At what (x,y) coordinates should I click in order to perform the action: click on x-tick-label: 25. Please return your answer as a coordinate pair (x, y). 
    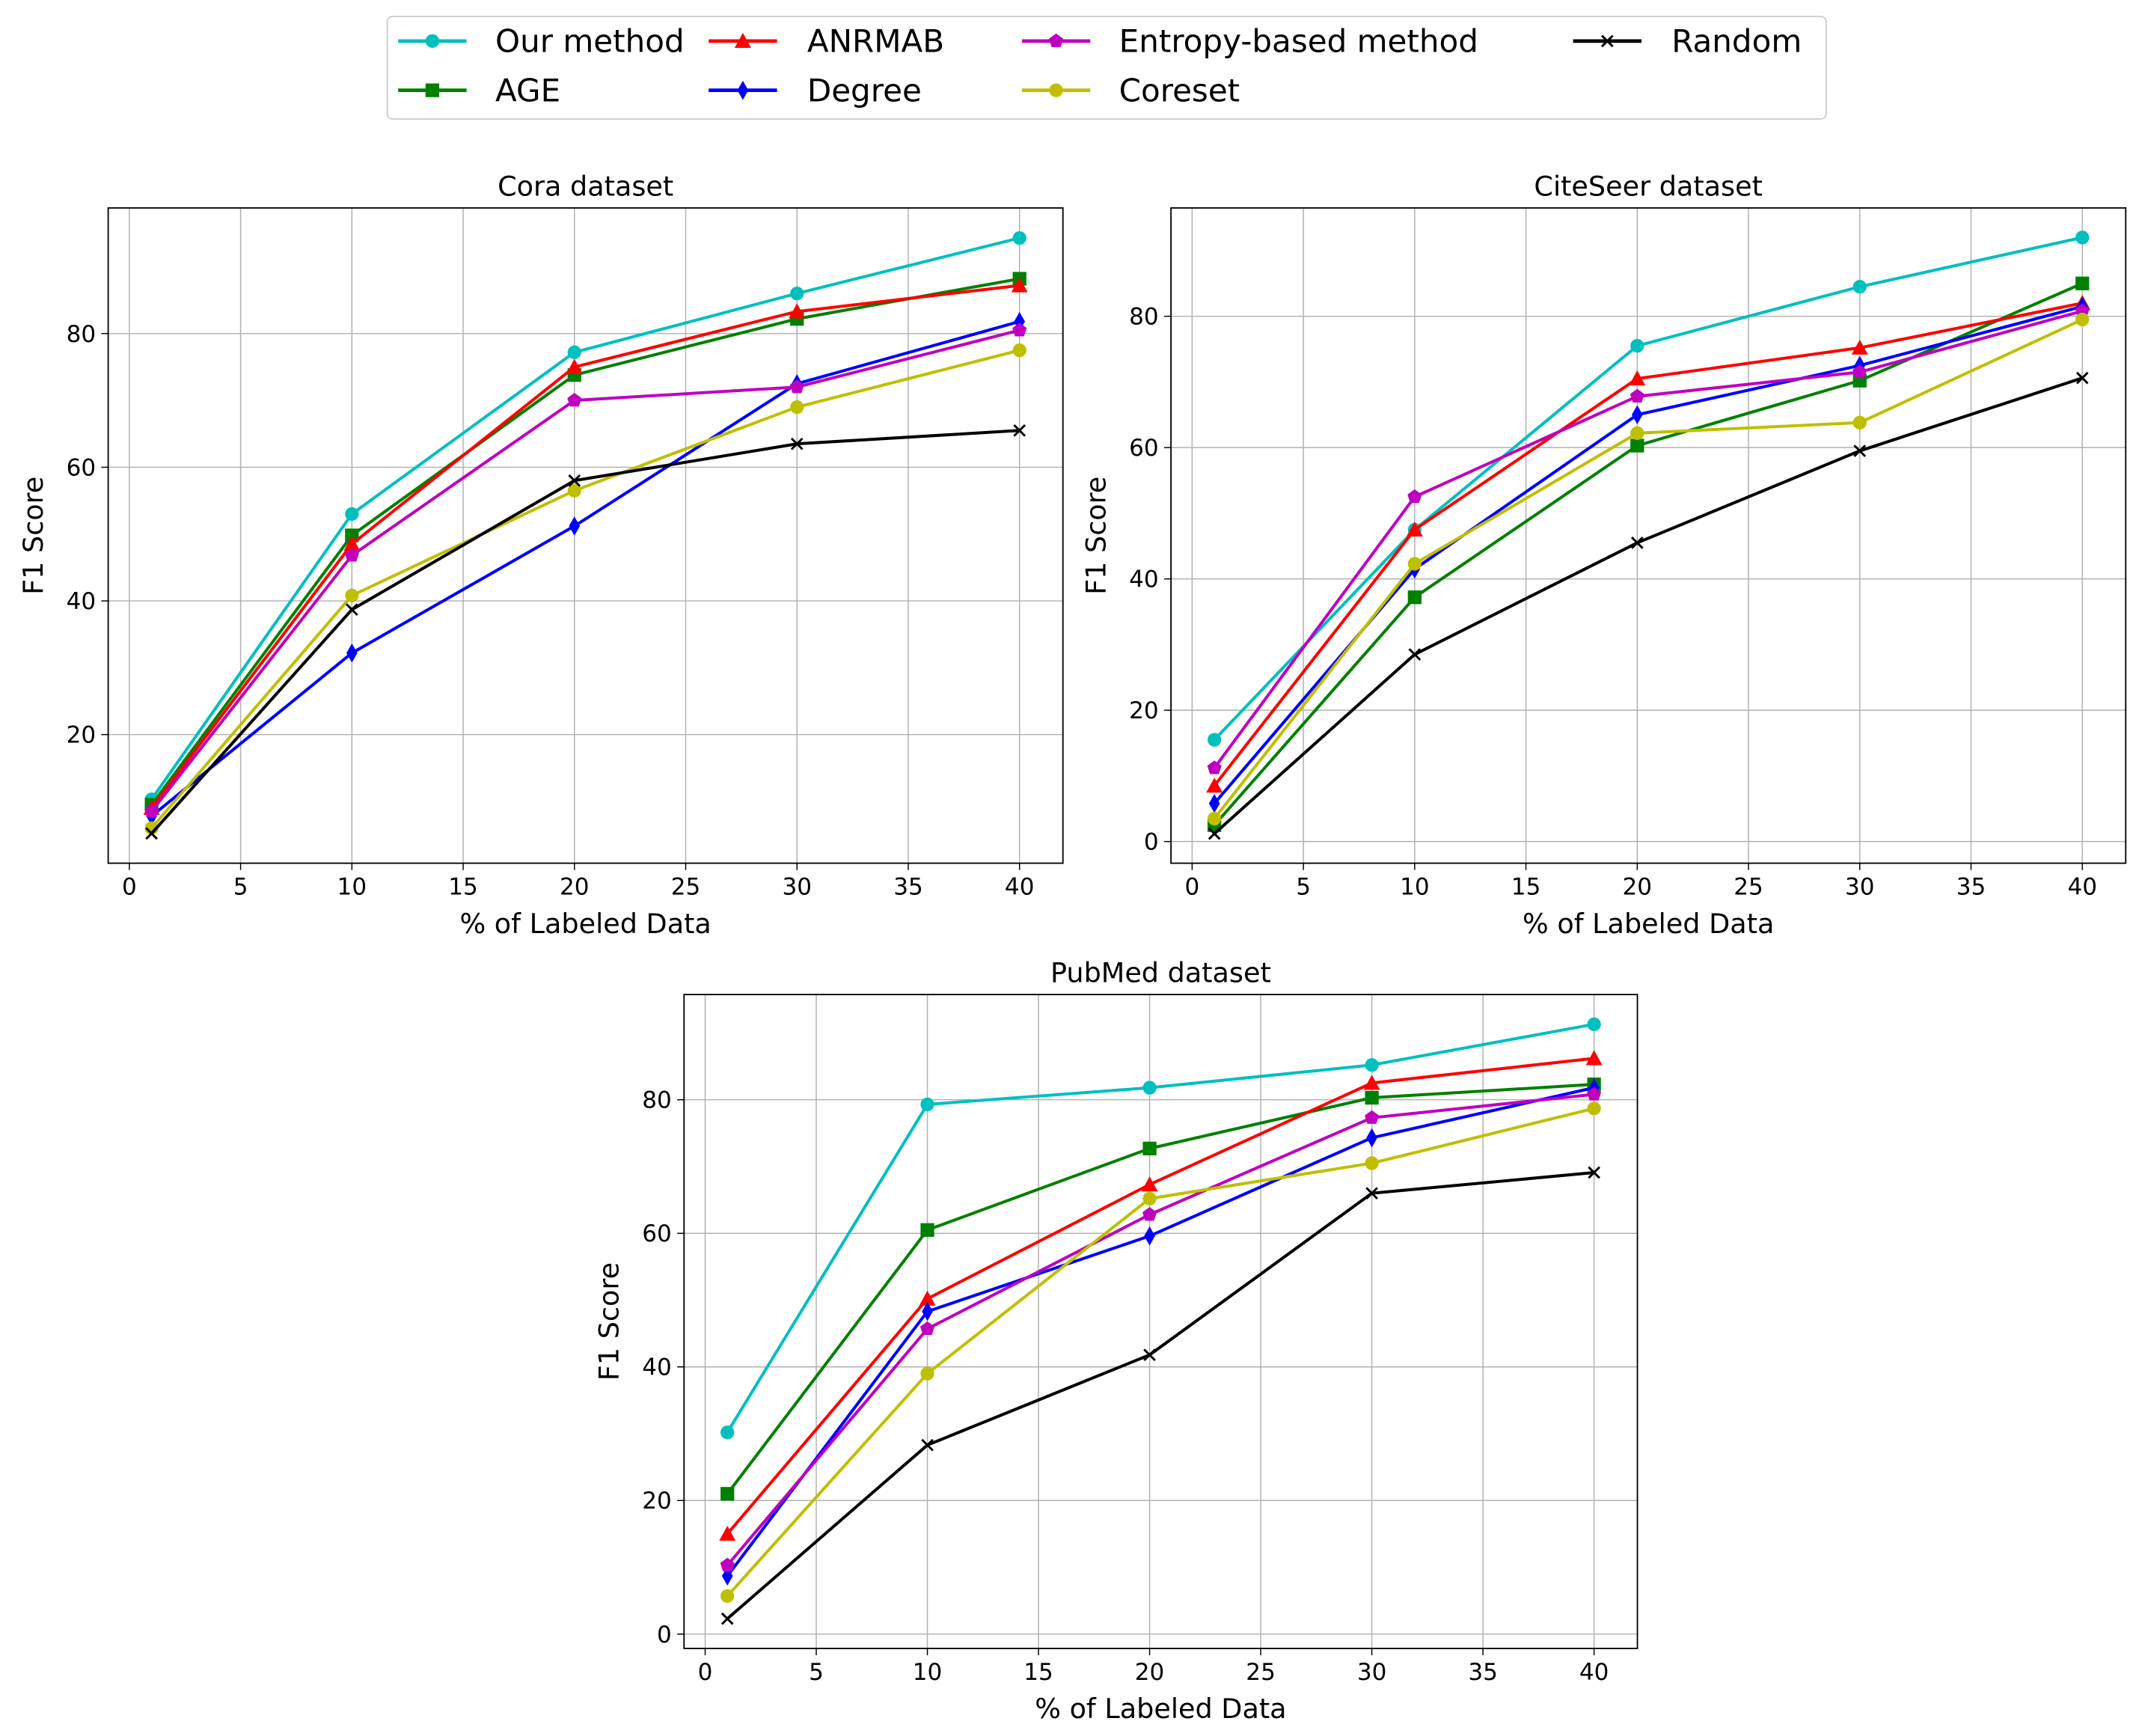
    Looking at the image, I should click on (686, 887).